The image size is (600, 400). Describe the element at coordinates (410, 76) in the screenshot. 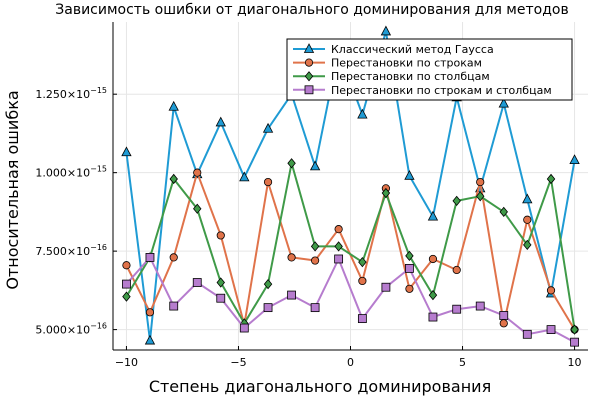

I see `legend-label: Перестановки по столбцам` at that location.